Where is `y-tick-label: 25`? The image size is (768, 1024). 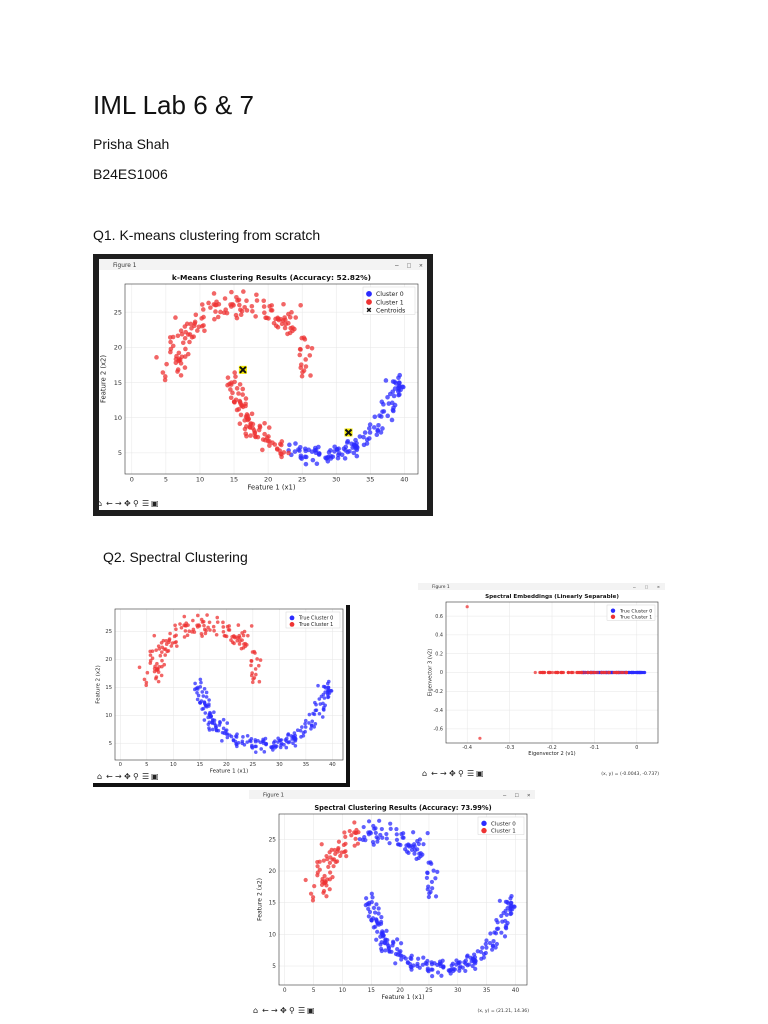
y-tick-label: 25 is located at coordinates (108, 632).